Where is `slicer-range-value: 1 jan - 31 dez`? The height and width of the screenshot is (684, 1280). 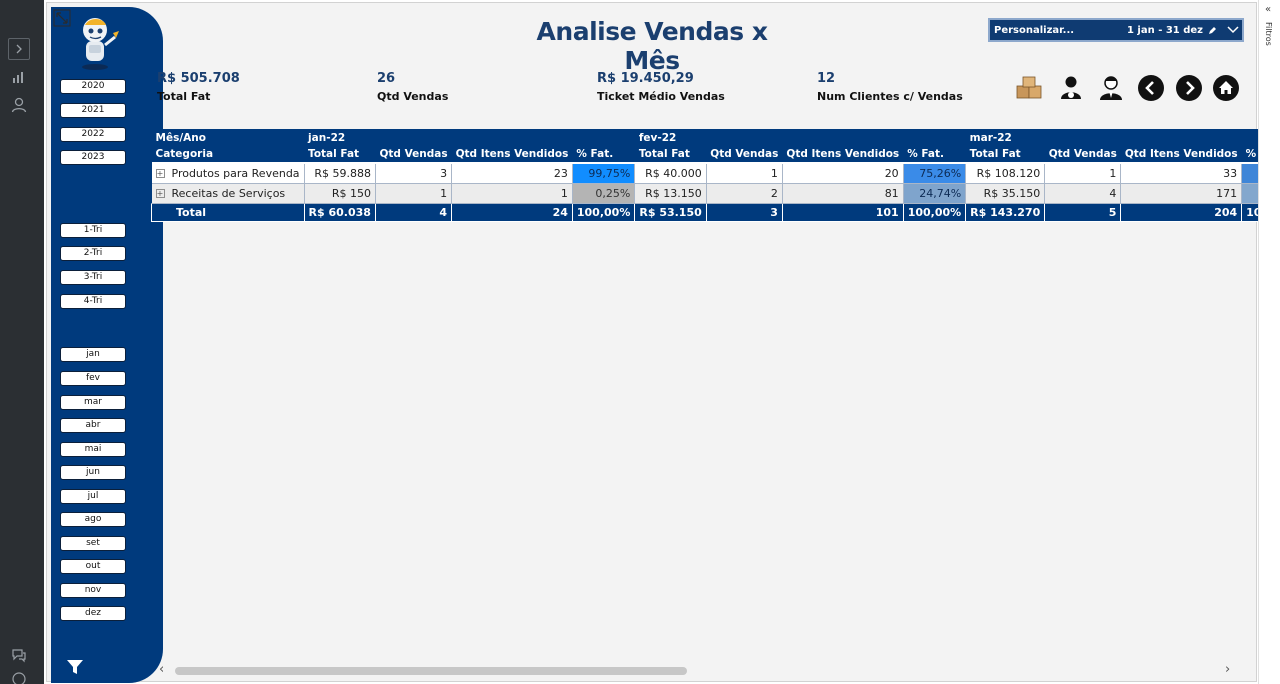
slicer-range-value: 1 jan - 31 dez is located at coordinates (1164, 30).